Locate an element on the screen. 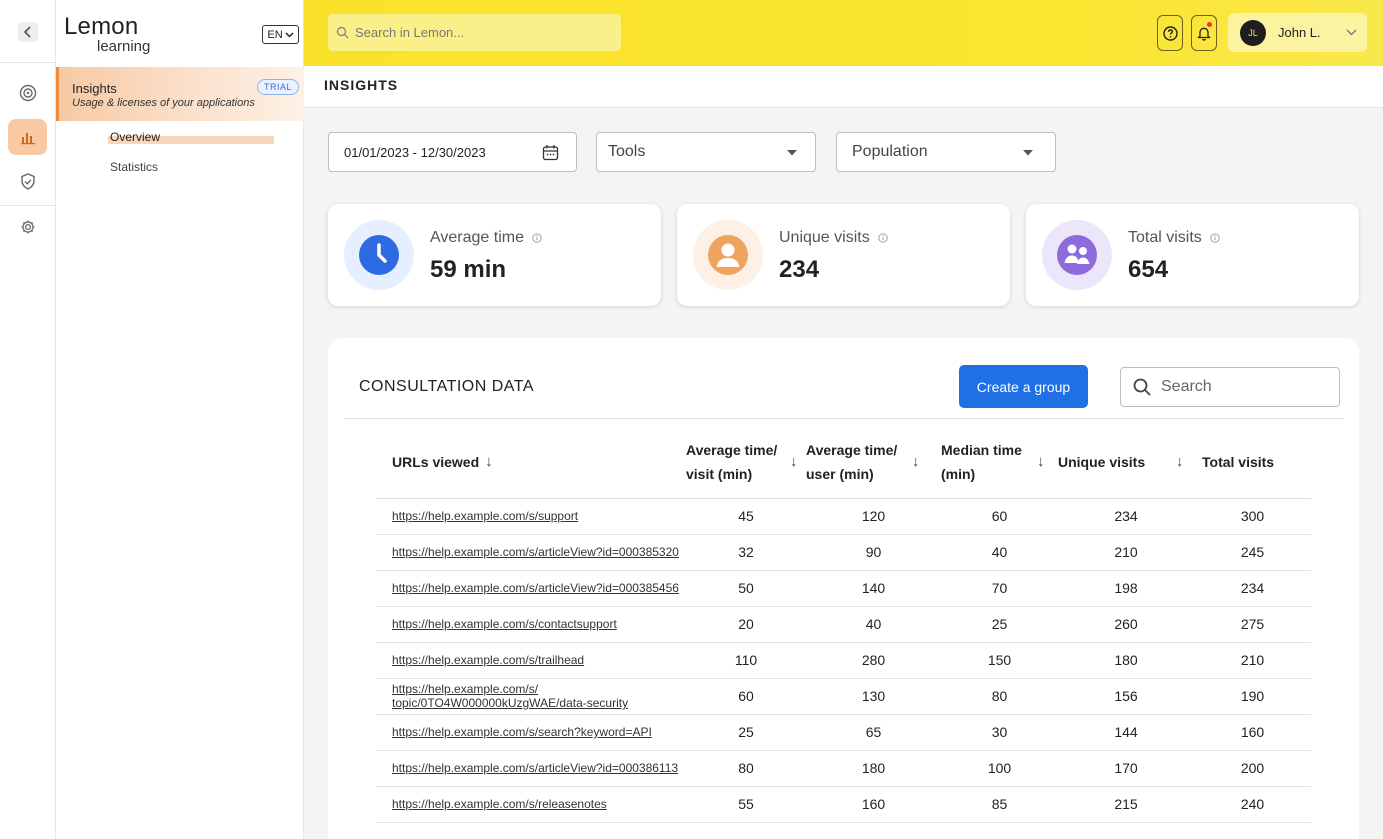 The height and width of the screenshot is (839, 1383). rail-item-security is located at coordinates (27, 181).